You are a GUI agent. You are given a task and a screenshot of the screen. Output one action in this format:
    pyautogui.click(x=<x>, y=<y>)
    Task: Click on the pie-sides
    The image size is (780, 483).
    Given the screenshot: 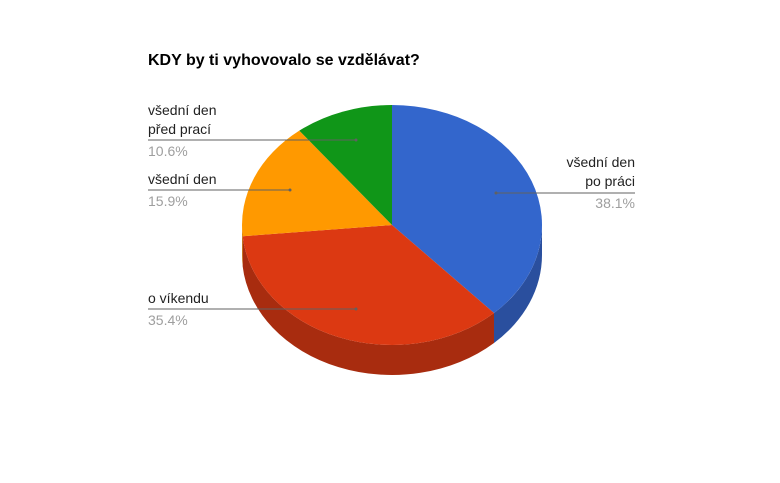 What is the action you would take?
    pyautogui.click(x=392, y=300)
    